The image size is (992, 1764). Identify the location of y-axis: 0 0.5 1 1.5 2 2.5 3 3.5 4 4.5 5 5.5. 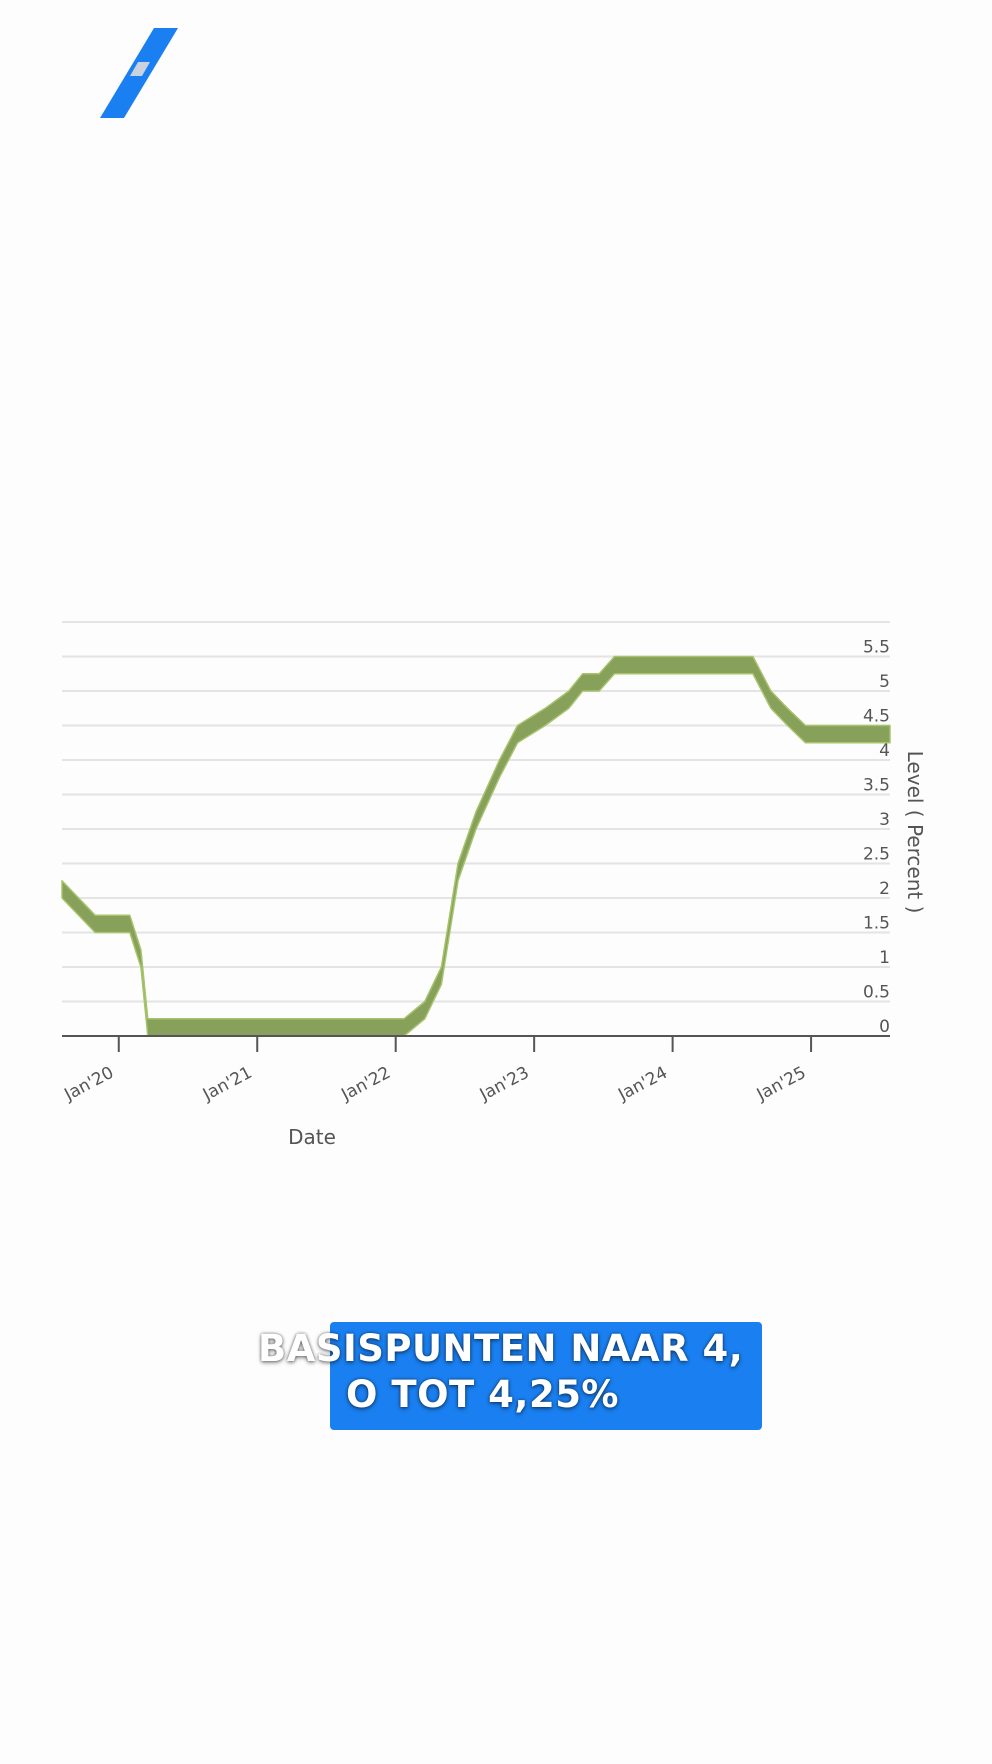
(876, 838).